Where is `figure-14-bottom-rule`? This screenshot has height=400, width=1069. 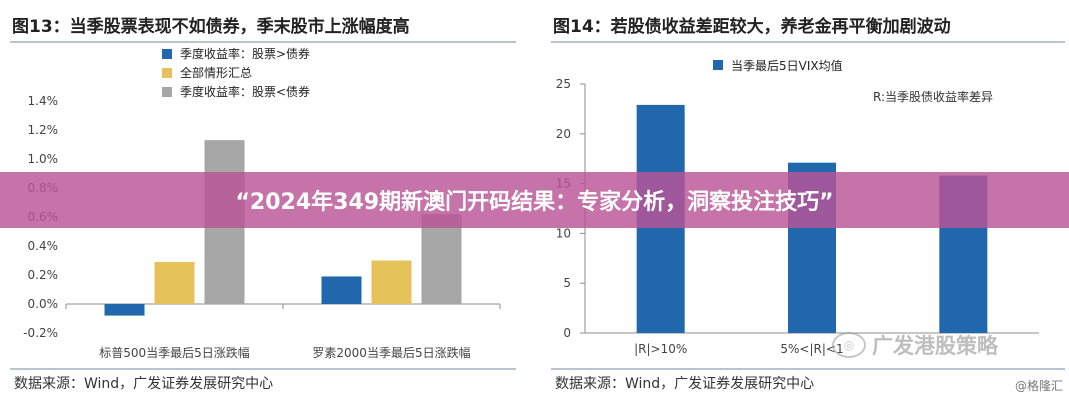
figure-14-bottom-rule is located at coordinates (808, 369).